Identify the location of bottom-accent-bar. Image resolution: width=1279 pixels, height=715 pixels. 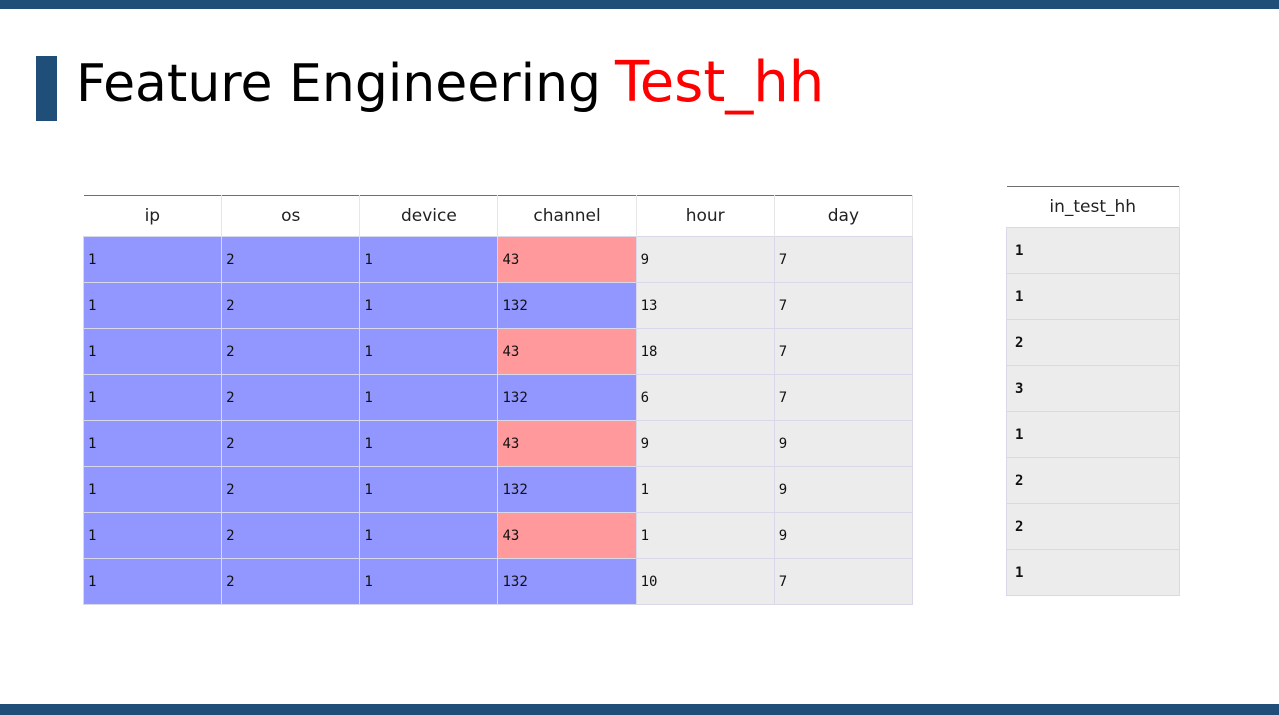
(639, 709).